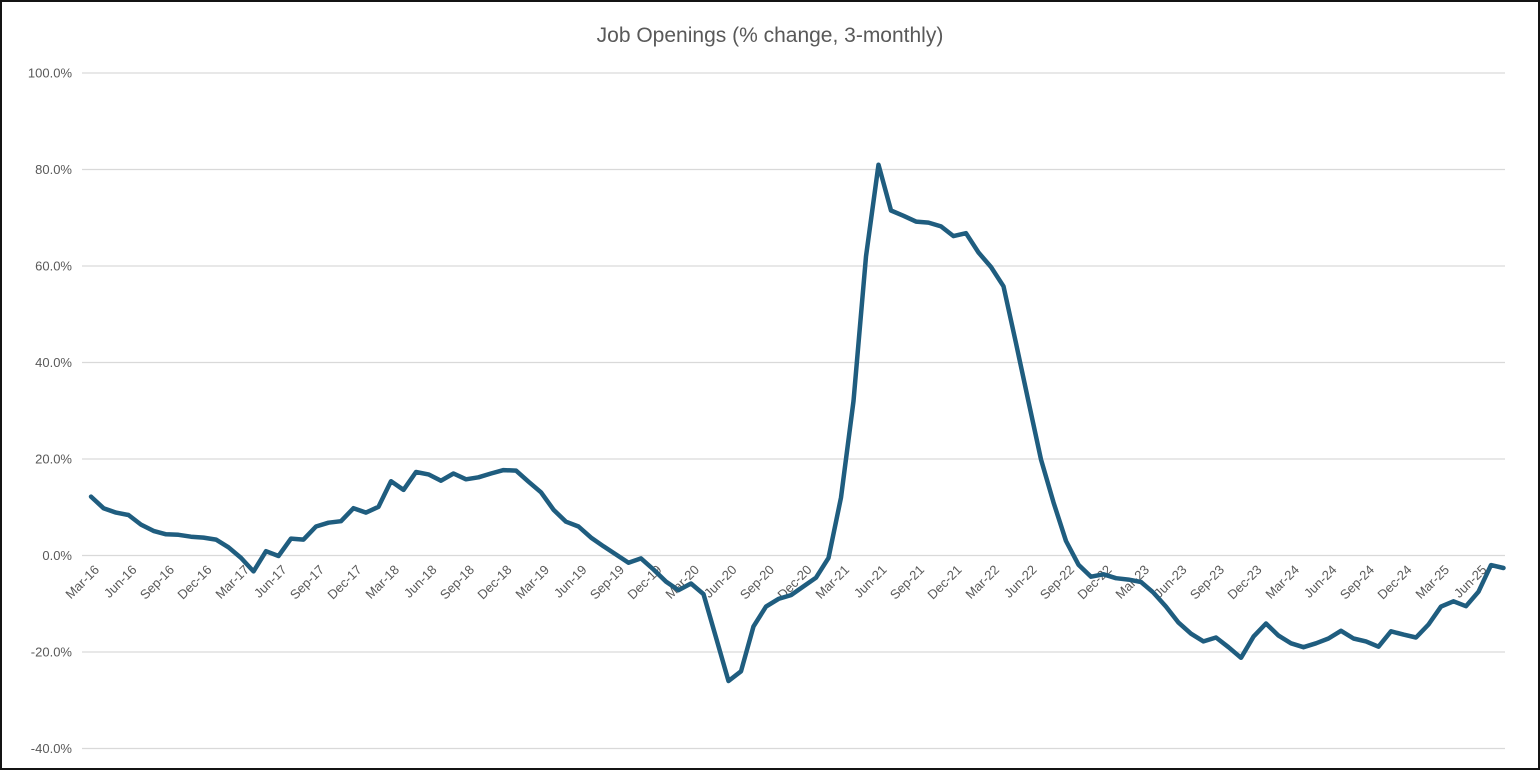  Describe the element at coordinates (52, 652) in the screenshot. I see `y-axis-tick-label: -20.0%` at that location.